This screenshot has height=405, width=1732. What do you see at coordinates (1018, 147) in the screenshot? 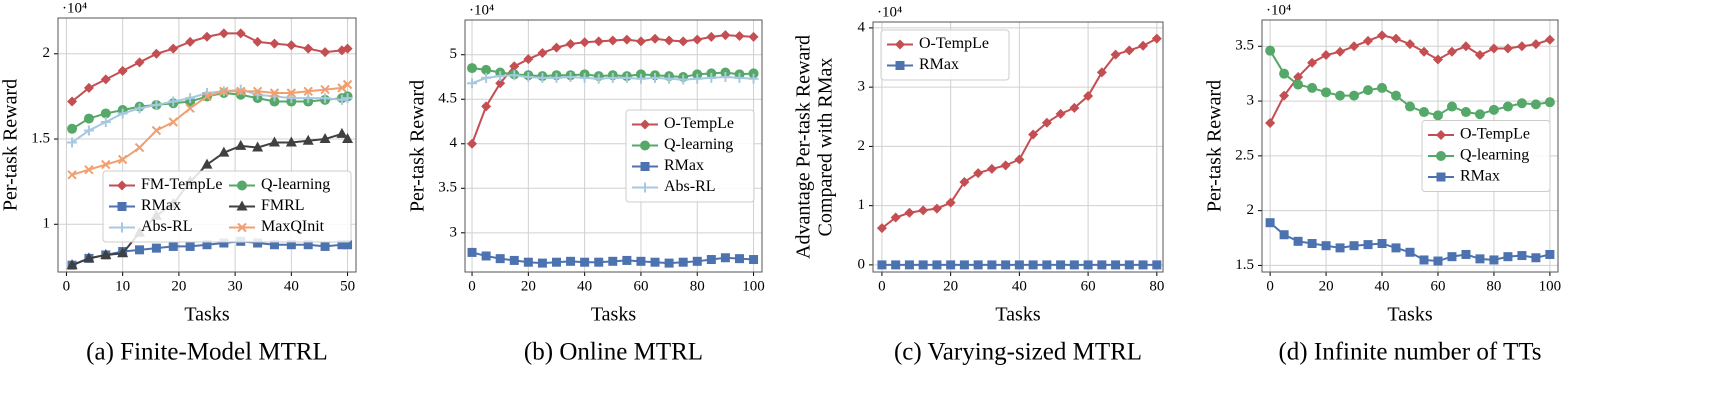
I see `plot-frame` at bounding box center [1018, 147].